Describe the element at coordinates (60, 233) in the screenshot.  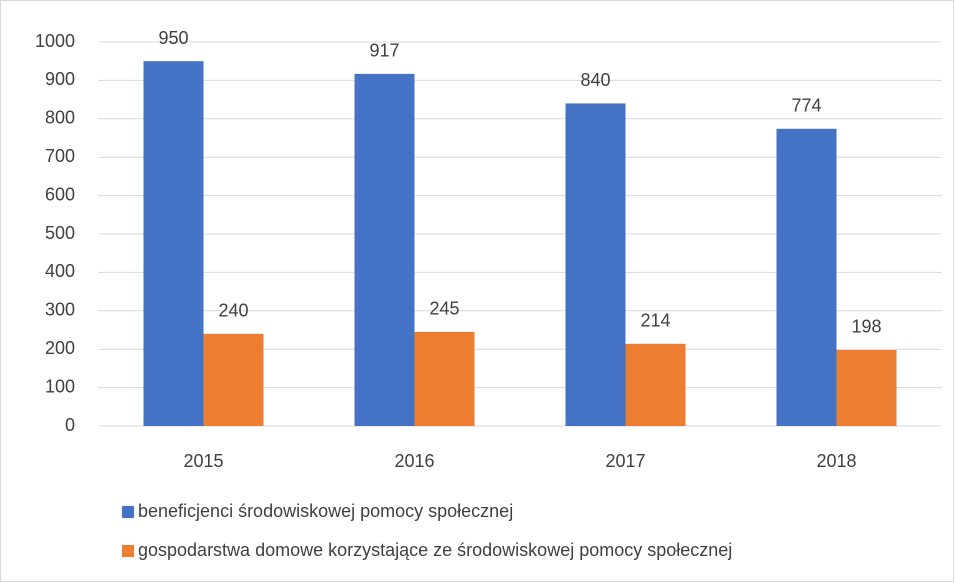
I see `y-tick-label: 500` at that location.